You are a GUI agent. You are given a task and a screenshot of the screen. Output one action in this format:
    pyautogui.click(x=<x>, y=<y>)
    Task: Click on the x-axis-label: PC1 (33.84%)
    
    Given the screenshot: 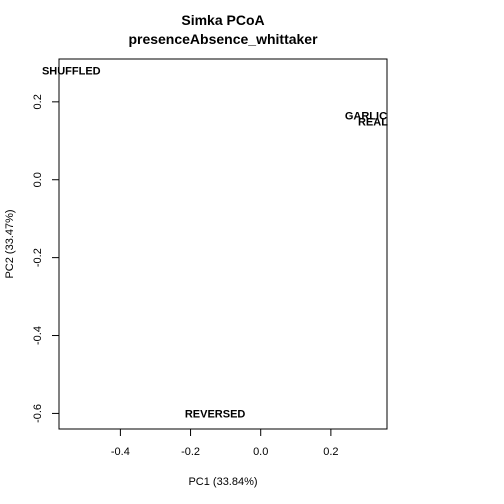 What is the action you would take?
    pyautogui.click(x=222, y=482)
    